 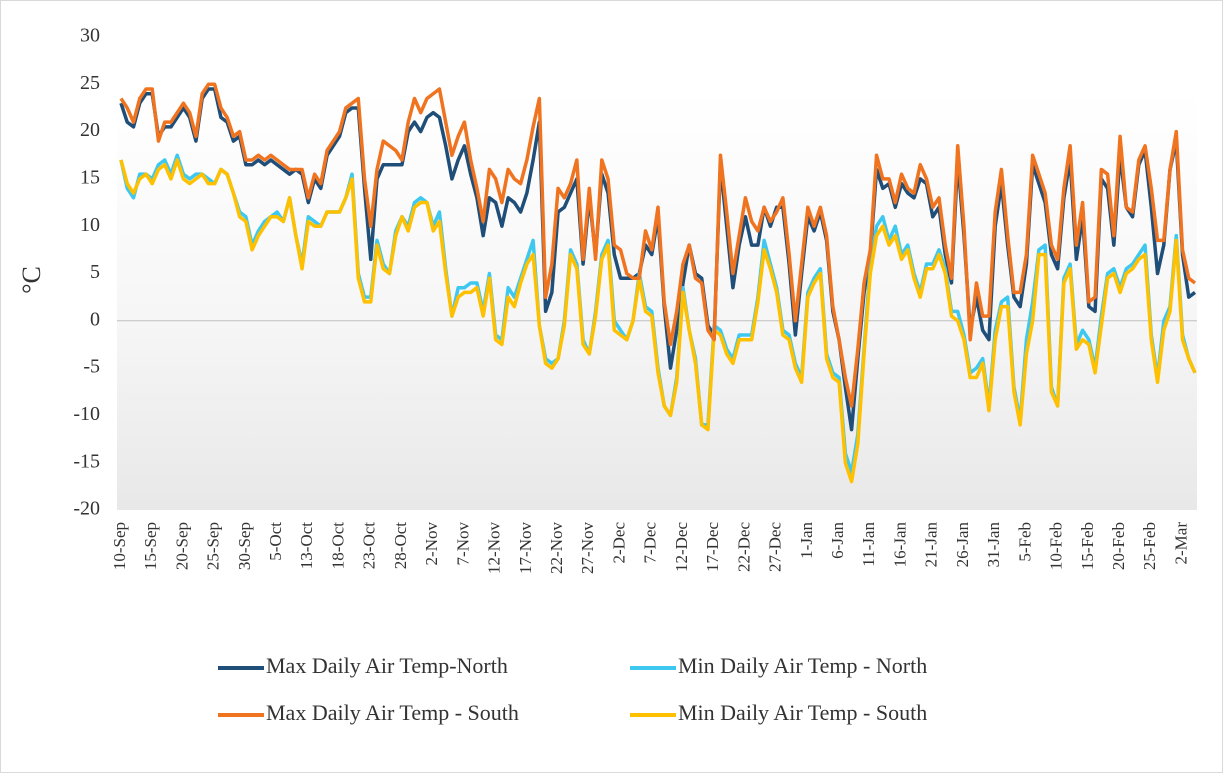 I want to click on x-tick-label: 5-Feb, so click(x=1024, y=542).